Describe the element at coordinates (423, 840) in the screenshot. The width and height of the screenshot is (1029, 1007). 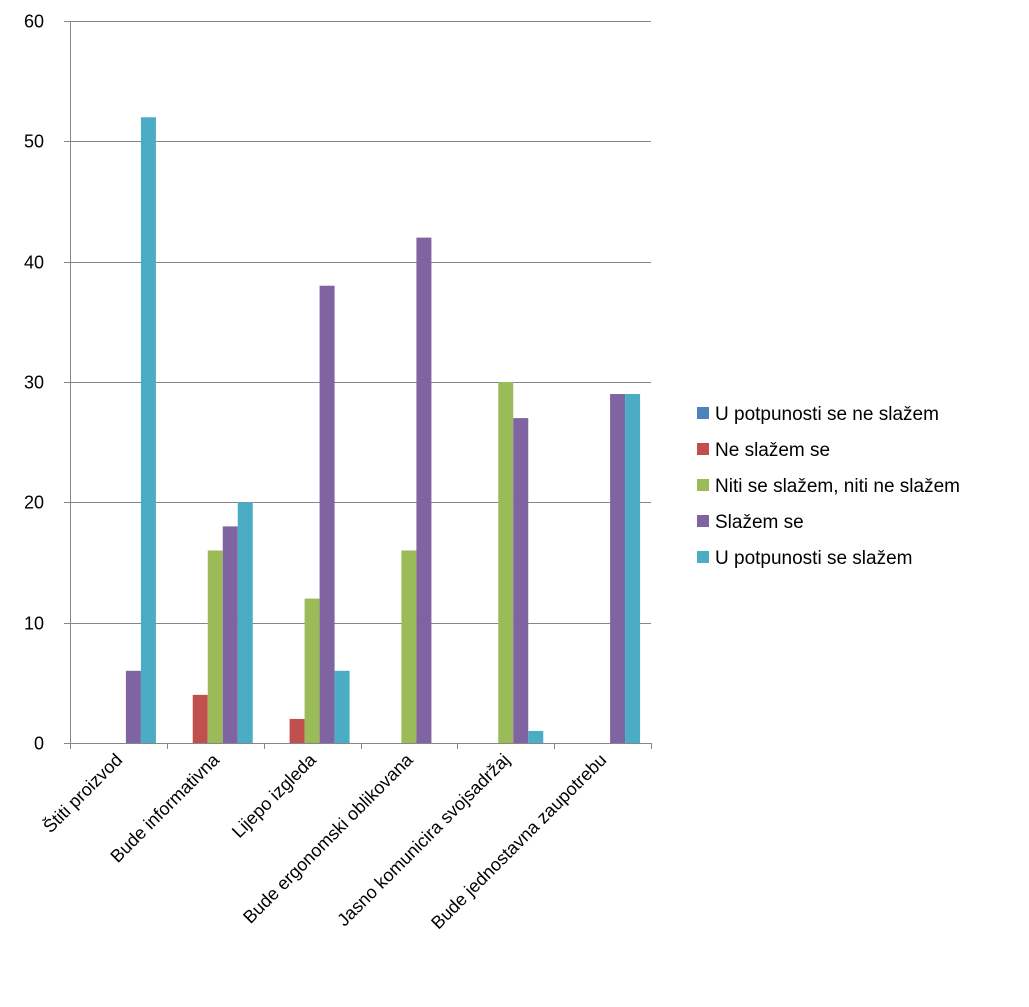
I see `x-category-label: Jasno komunicira svojsadržaj` at that location.